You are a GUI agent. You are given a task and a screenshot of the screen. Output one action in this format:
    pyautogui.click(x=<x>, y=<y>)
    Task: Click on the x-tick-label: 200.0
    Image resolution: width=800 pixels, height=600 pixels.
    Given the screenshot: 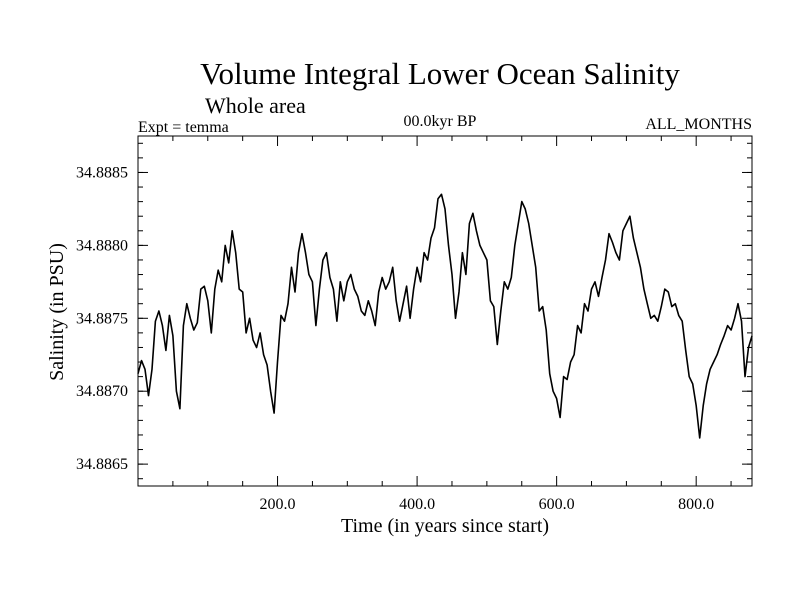 What is the action you would take?
    pyautogui.click(x=278, y=504)
    